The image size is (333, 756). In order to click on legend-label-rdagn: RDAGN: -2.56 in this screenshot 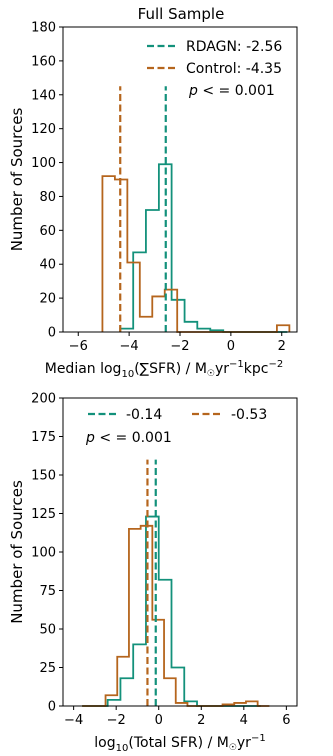, I will do `click(234, 47)`.